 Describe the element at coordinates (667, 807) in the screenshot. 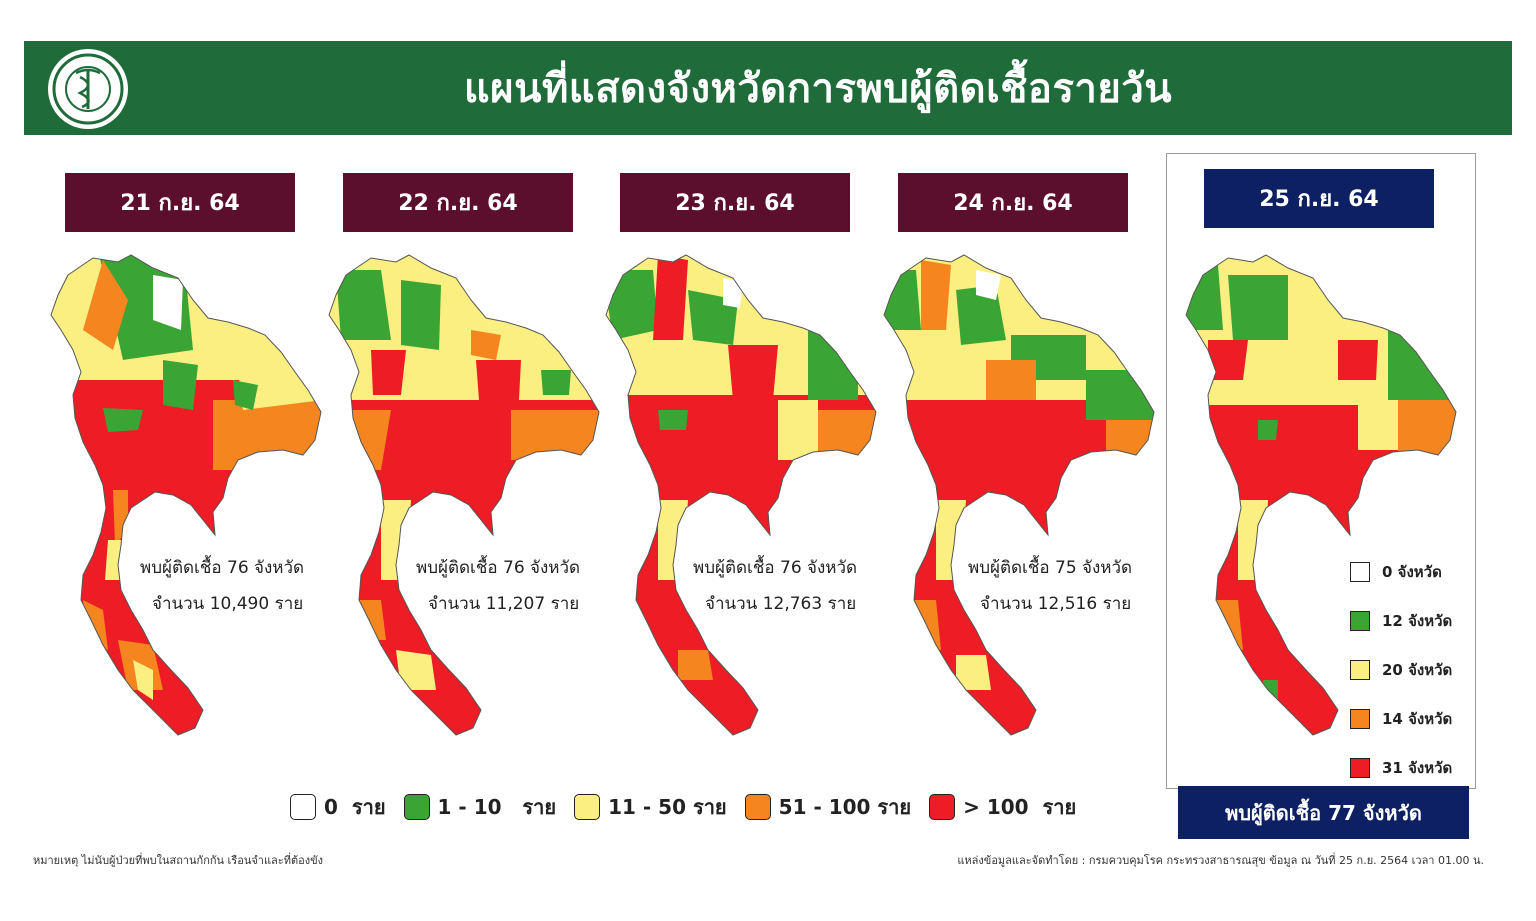

I see `legend-label: 11 - 50 ราย` at that location.